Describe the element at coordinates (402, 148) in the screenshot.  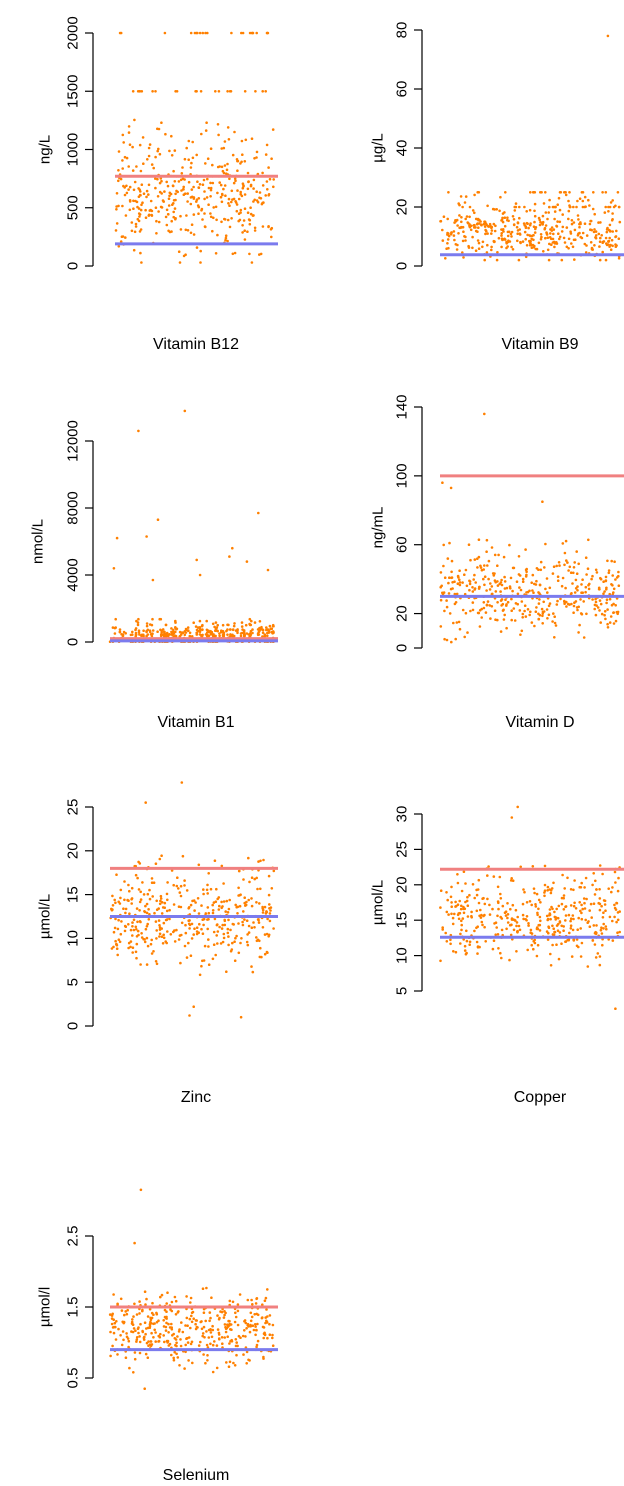
I see `y-tick-label: 40` at that location.